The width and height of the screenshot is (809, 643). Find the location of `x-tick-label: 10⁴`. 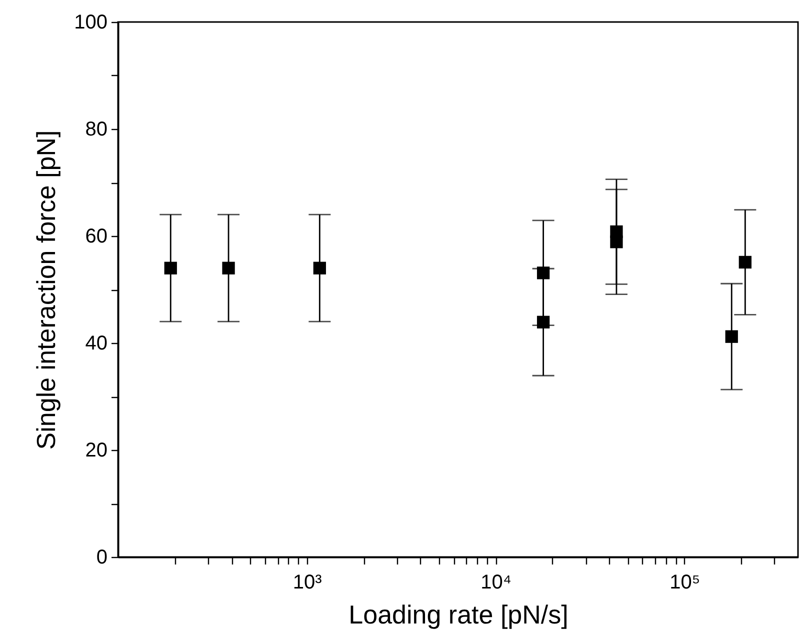

x-tick-label: 10⁴ is located at coordinates (496, 583).